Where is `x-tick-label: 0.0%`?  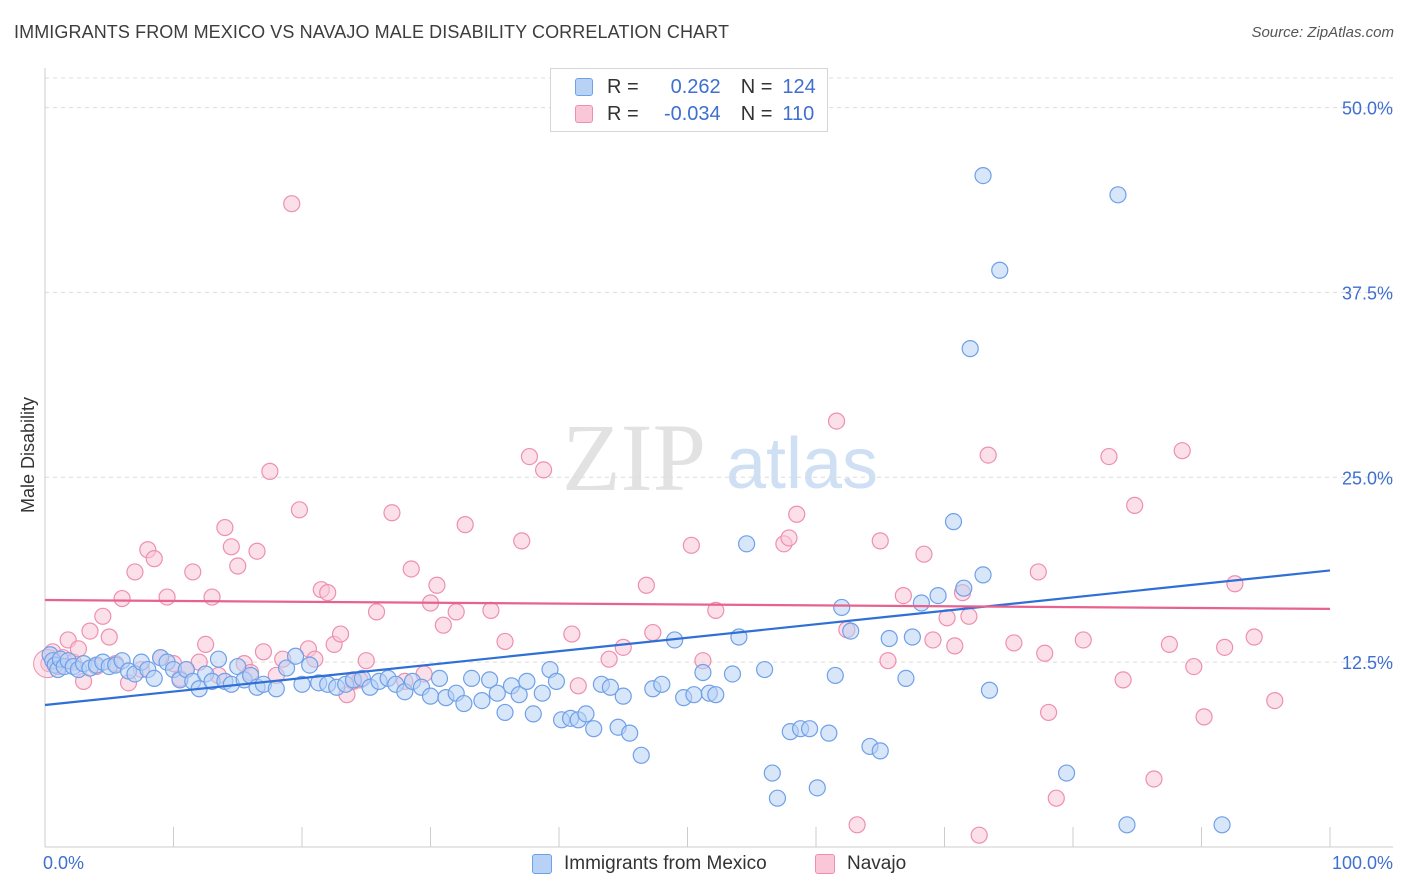 x-tick-label: 0.0% is located at coordinates (63, 863).